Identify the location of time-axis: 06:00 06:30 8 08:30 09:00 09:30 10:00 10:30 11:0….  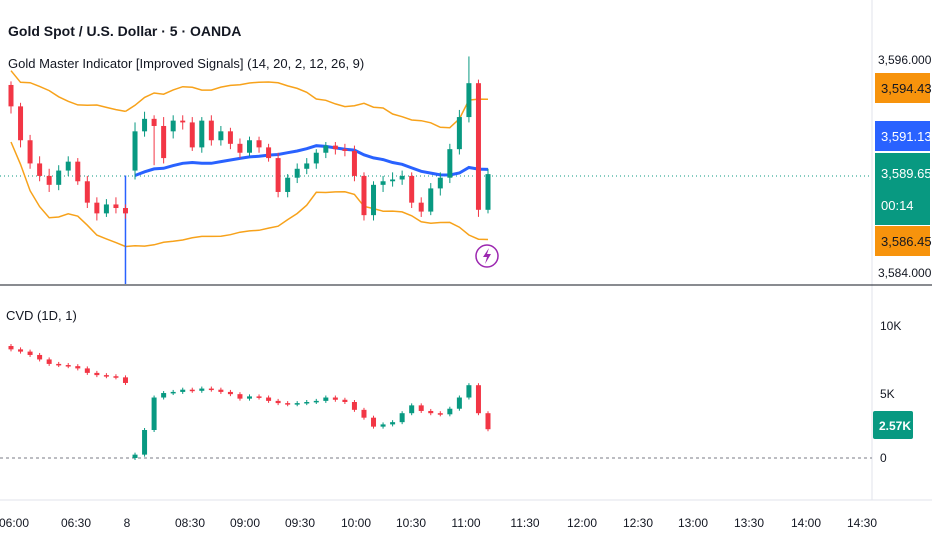
(438, 523).